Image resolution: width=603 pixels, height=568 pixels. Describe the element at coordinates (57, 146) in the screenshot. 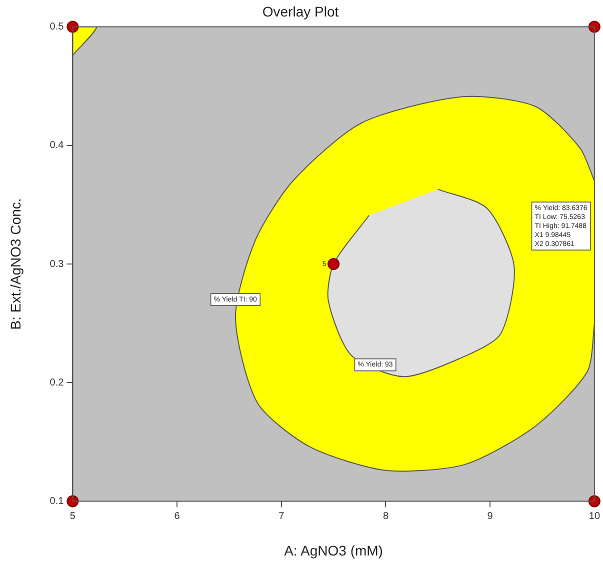

I see `y-tick-label: 0.4` at that location.